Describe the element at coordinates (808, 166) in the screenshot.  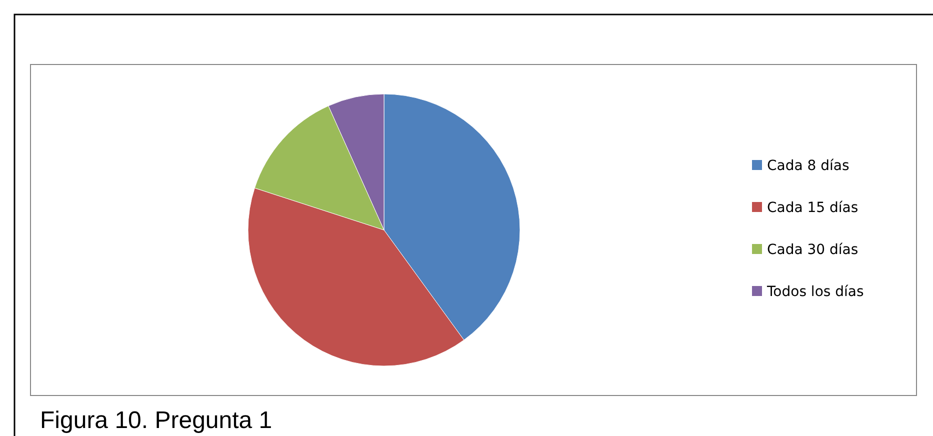
I see `legend-label: Cada 8 días` at that location.